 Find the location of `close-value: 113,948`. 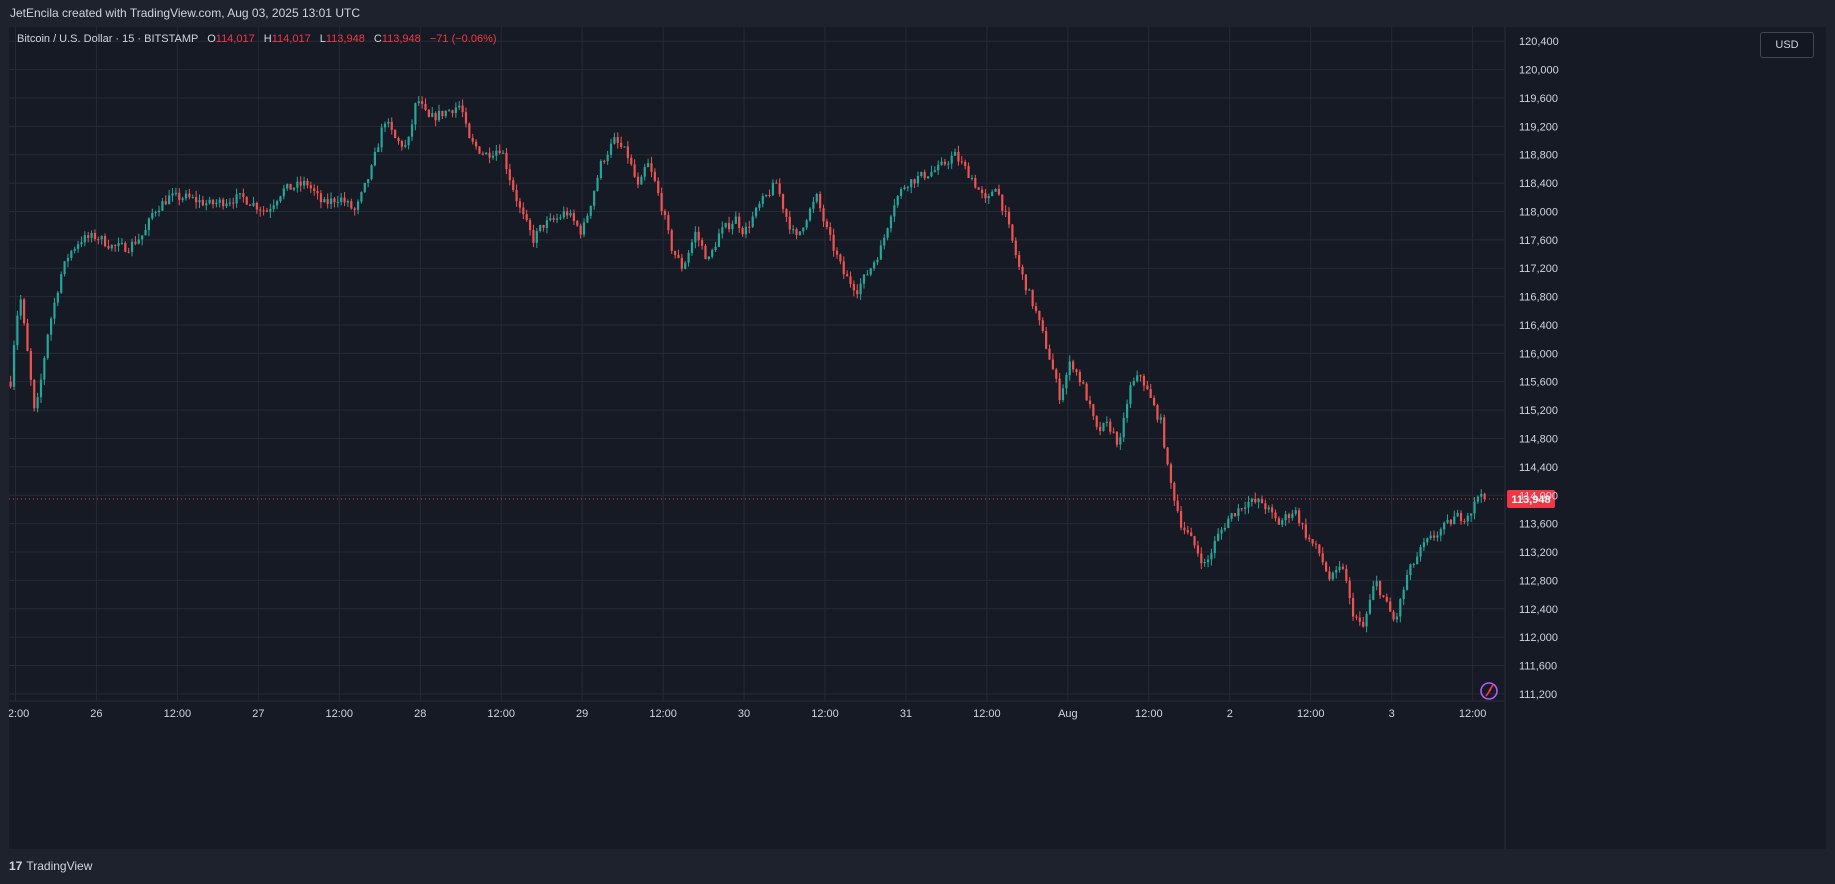

close-value: 113,948 is located at coordinates (401, 39).